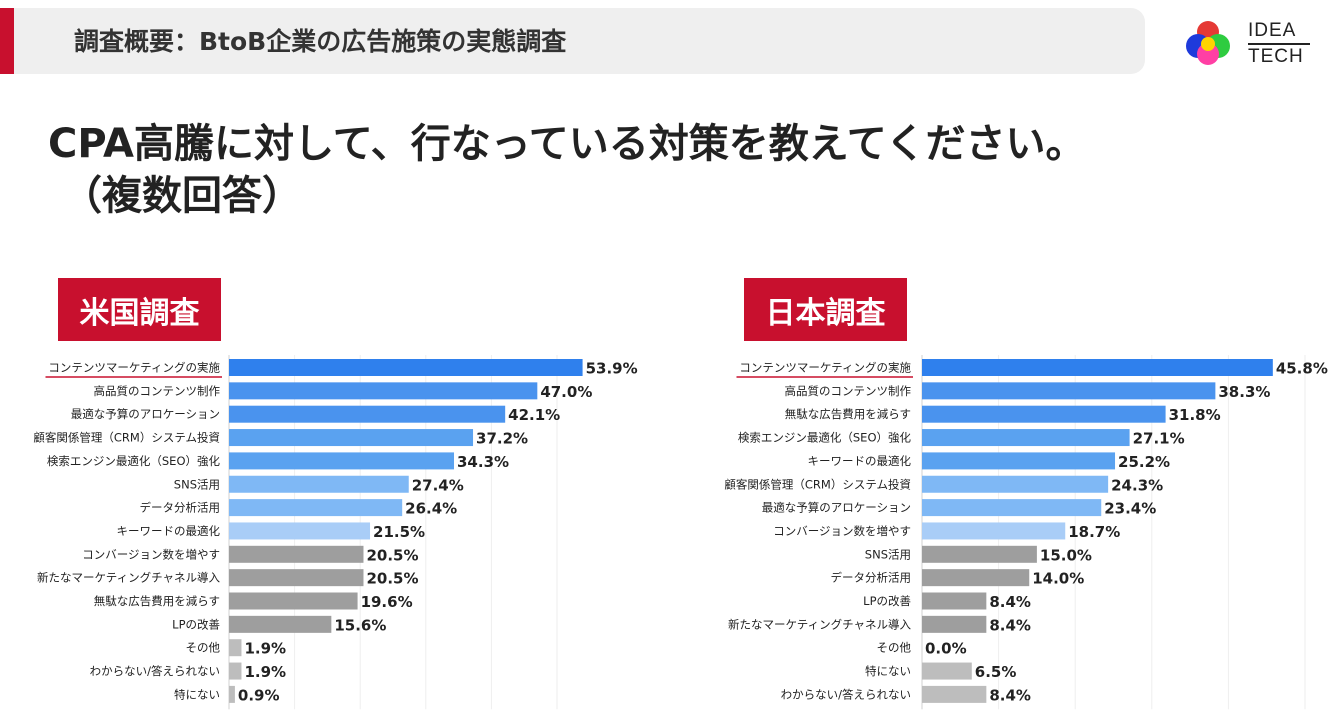 The width and height of the screenshot is (1336, 721). What do you see at coordinates (817, 484) in the screenshot?
I see `japan-category-label: 顧客関係管理（CRM）システム投資` at bounding box center [817, 484].